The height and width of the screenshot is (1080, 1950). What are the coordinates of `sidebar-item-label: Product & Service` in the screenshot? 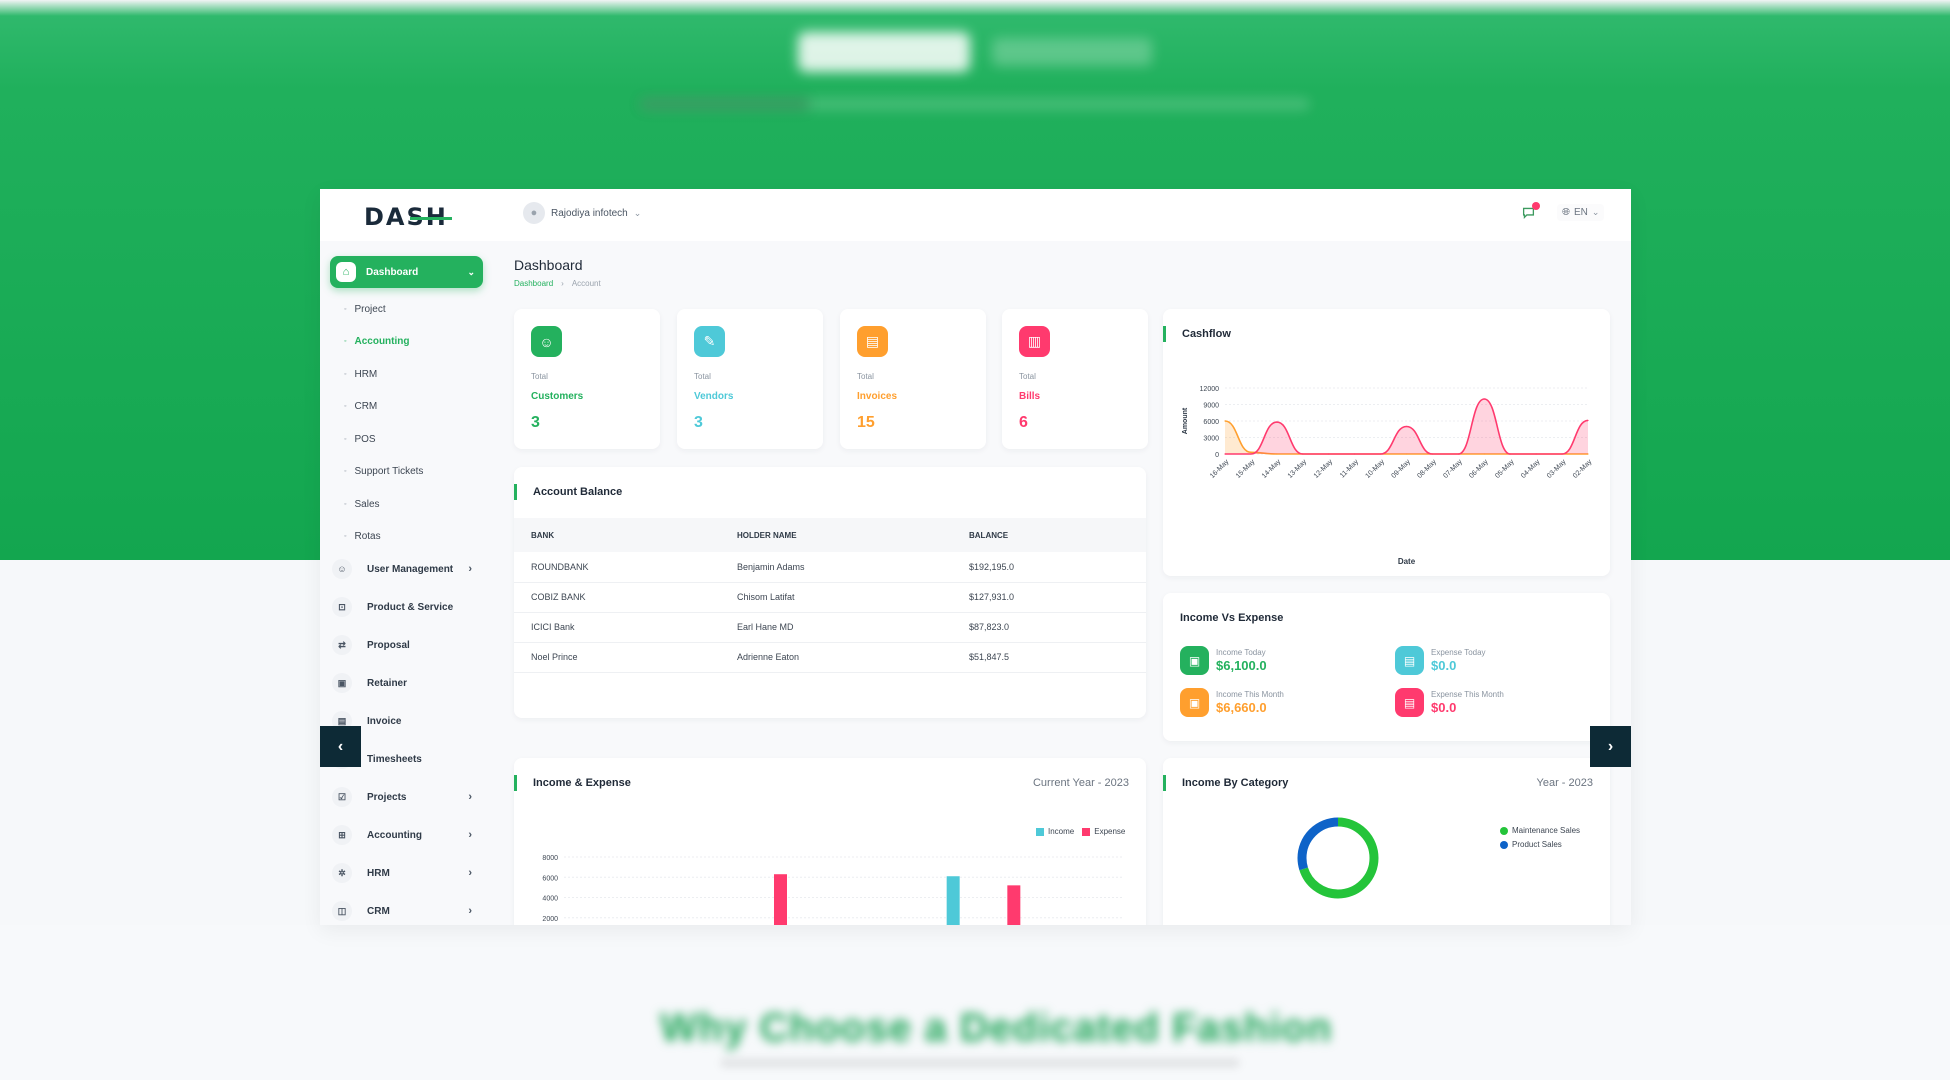 It's located at (410, 607).